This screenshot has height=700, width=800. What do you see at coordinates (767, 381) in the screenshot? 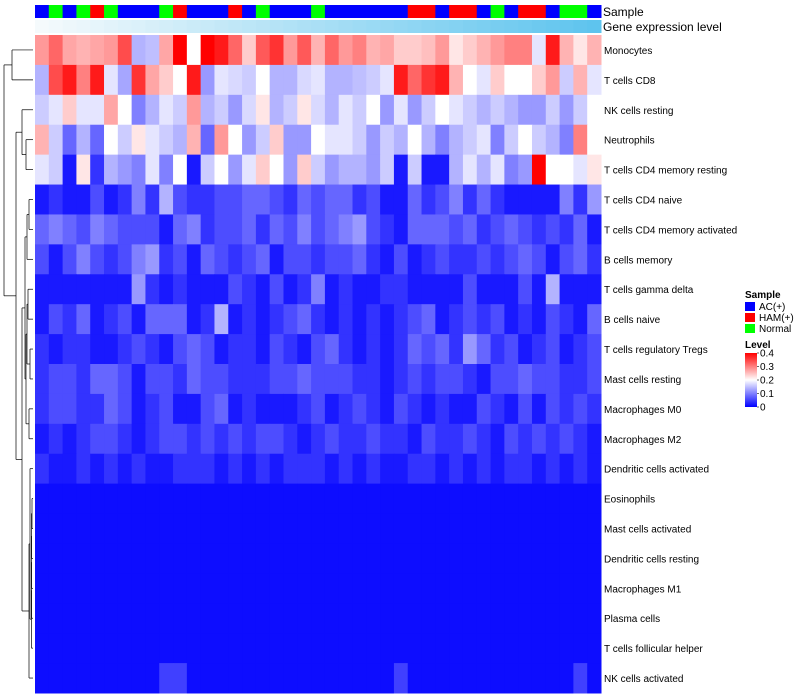
I see `level-tick-label: 0.2` at bounding box center [767, 381].